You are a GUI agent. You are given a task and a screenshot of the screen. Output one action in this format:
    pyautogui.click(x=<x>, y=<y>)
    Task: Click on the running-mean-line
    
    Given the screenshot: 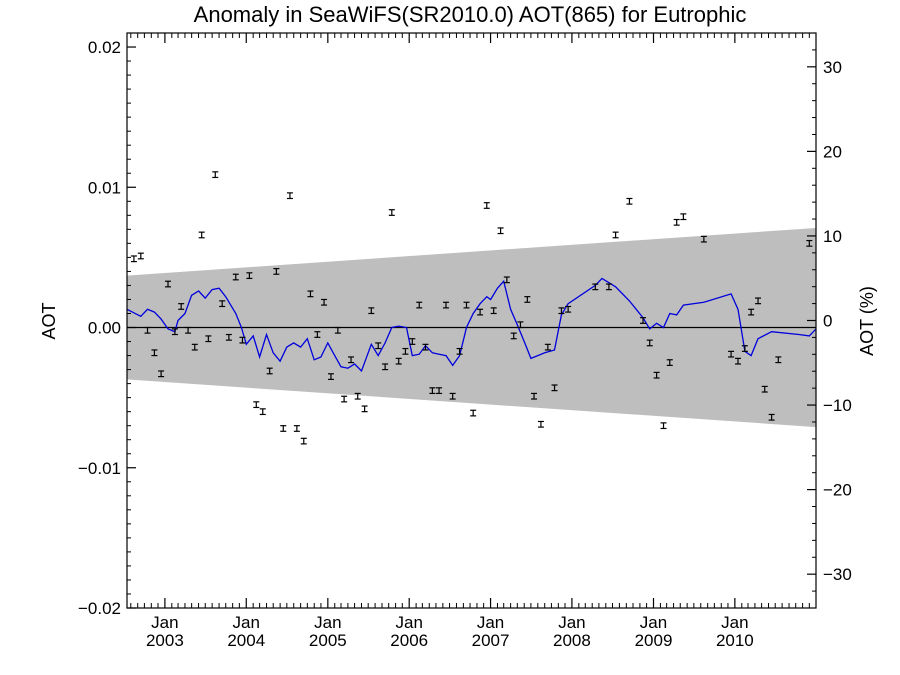 What is the action you would take?
    pyautogui.click(x=471, y=325)
    